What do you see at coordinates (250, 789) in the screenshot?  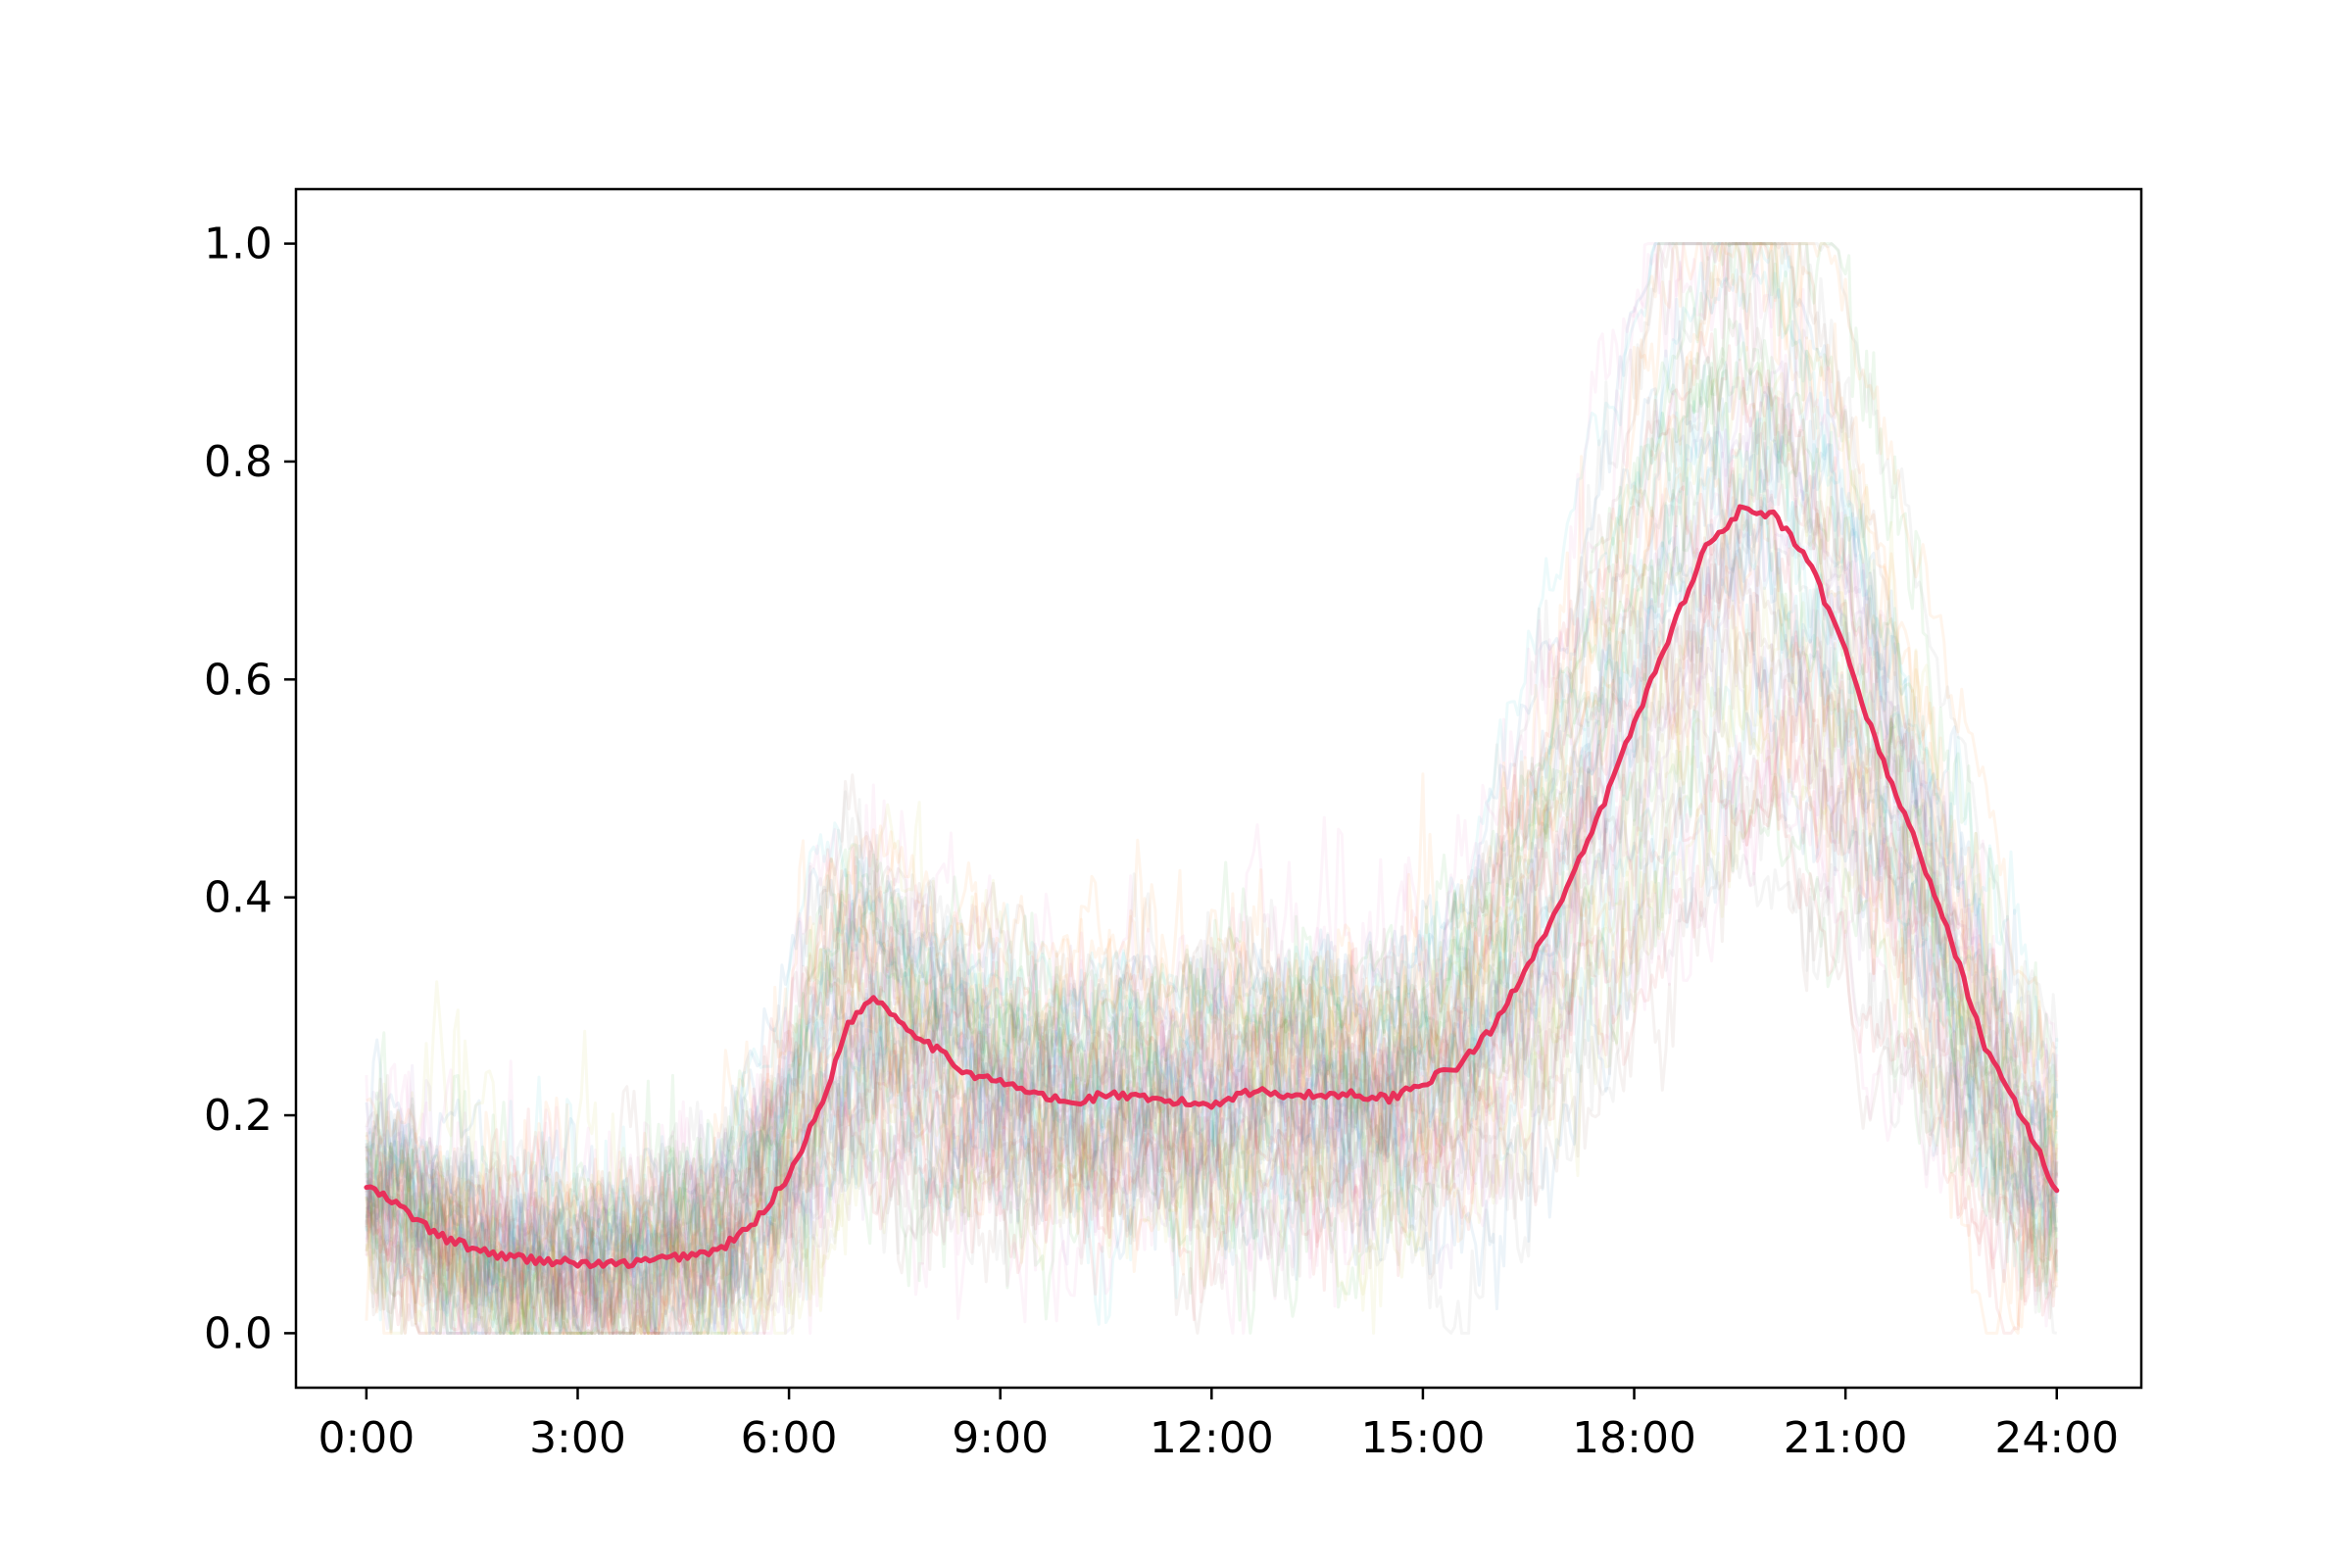 I see `y-axis: 0.0 0.2 0.4 0.6 0.8 1.0` at bounding box center [250, 789].